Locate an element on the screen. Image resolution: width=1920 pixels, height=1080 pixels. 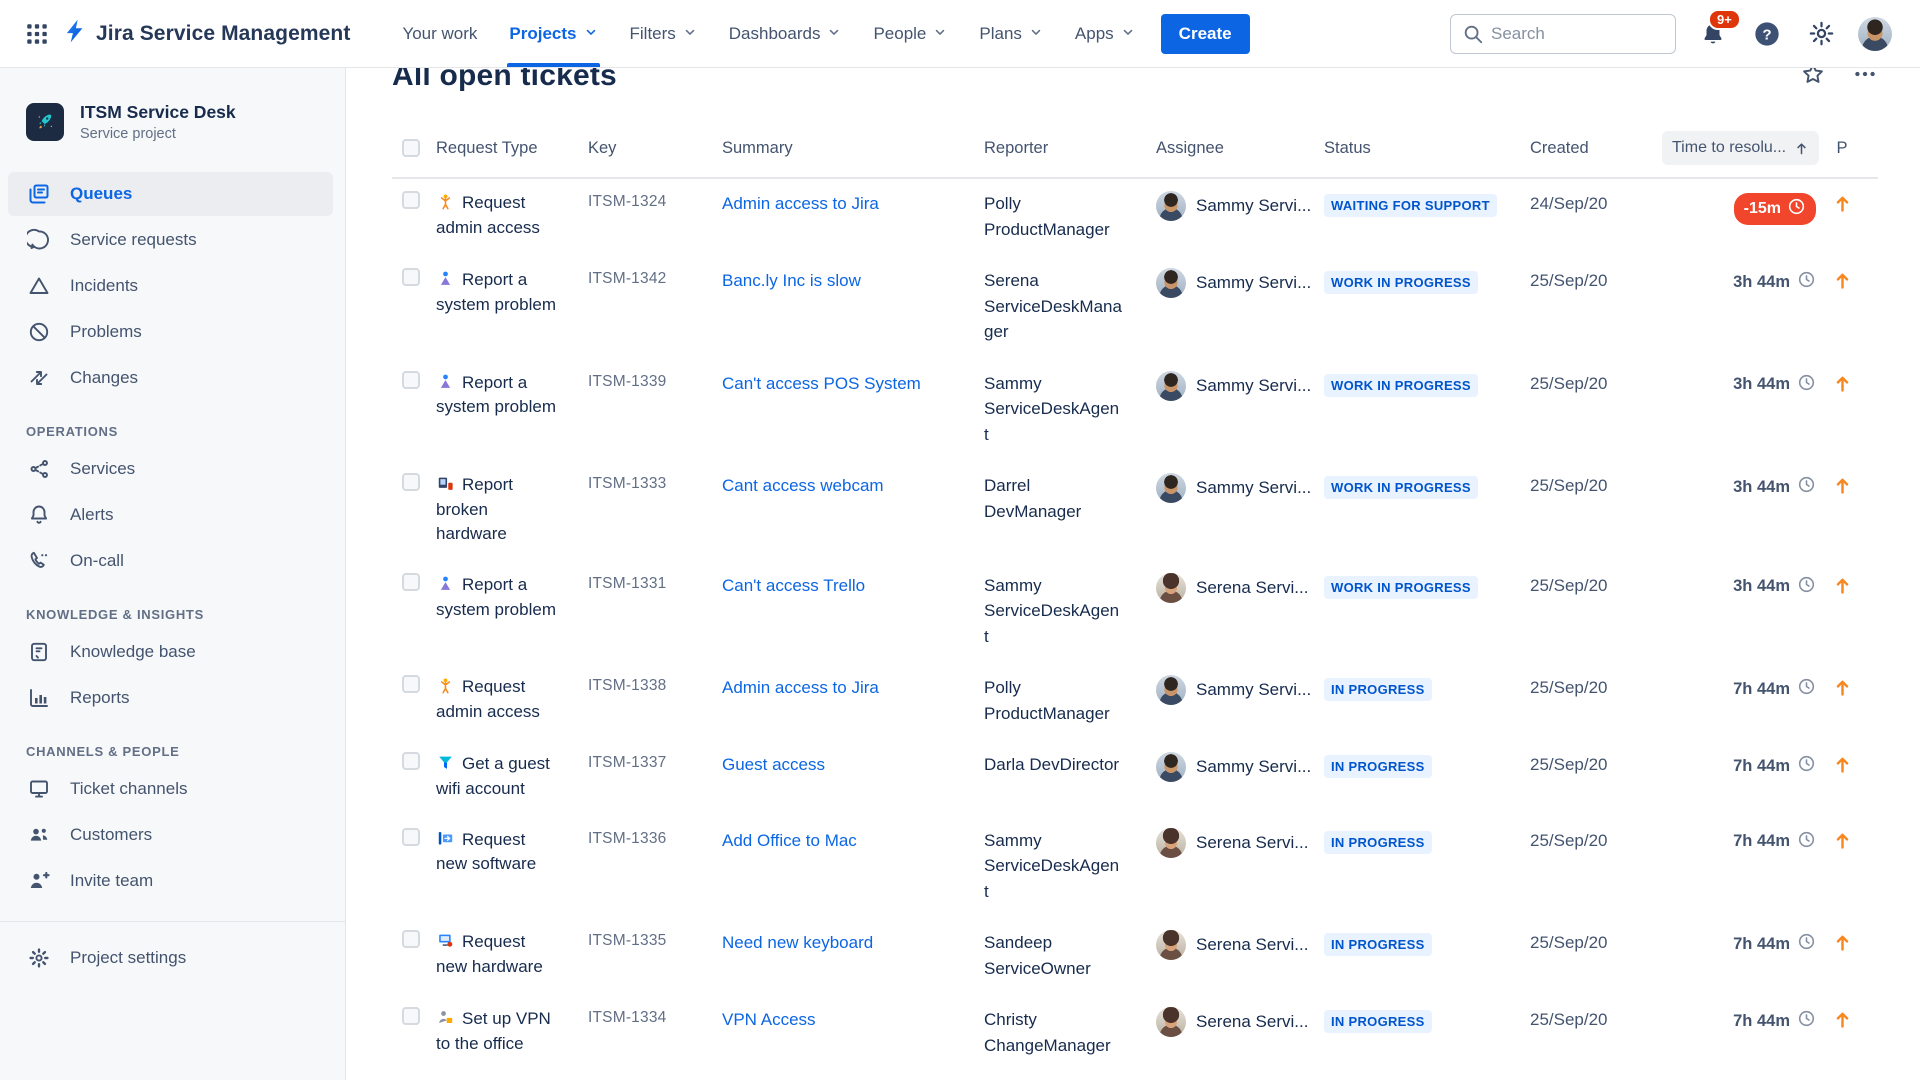
more-actions-icon is located at coordinates (1865, 76).